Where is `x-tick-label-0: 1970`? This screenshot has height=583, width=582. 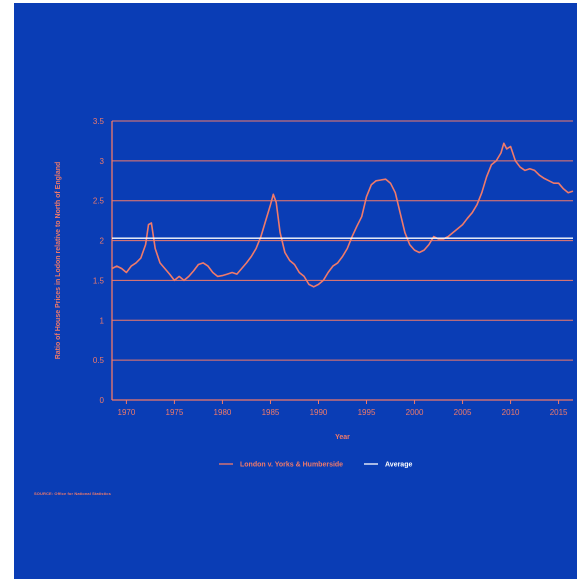
x-tick-label-0: 1970 is located at coordinates (127, 412).